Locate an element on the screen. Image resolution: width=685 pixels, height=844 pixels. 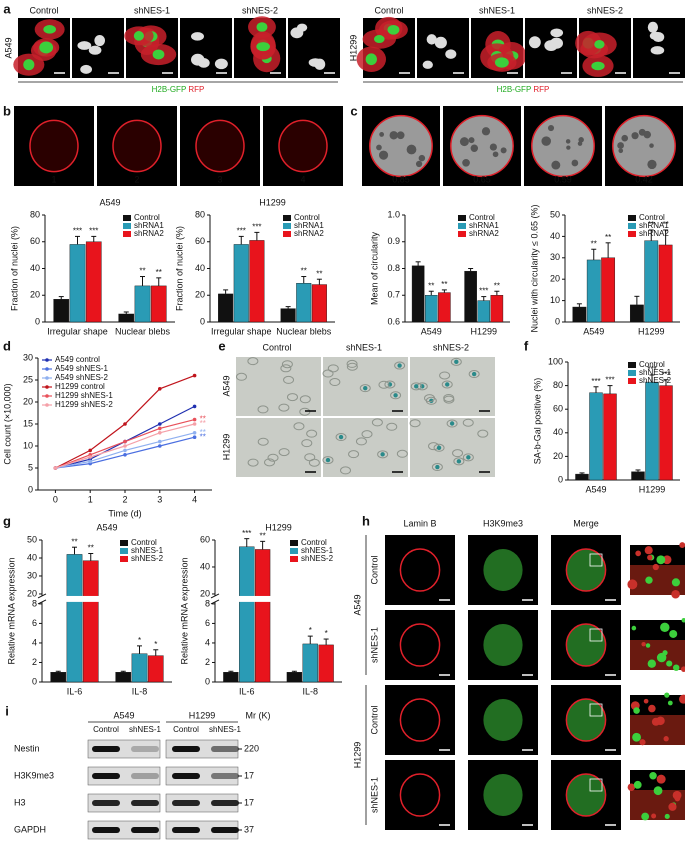
protein-label: H3 is located at coordinates (20, 802).